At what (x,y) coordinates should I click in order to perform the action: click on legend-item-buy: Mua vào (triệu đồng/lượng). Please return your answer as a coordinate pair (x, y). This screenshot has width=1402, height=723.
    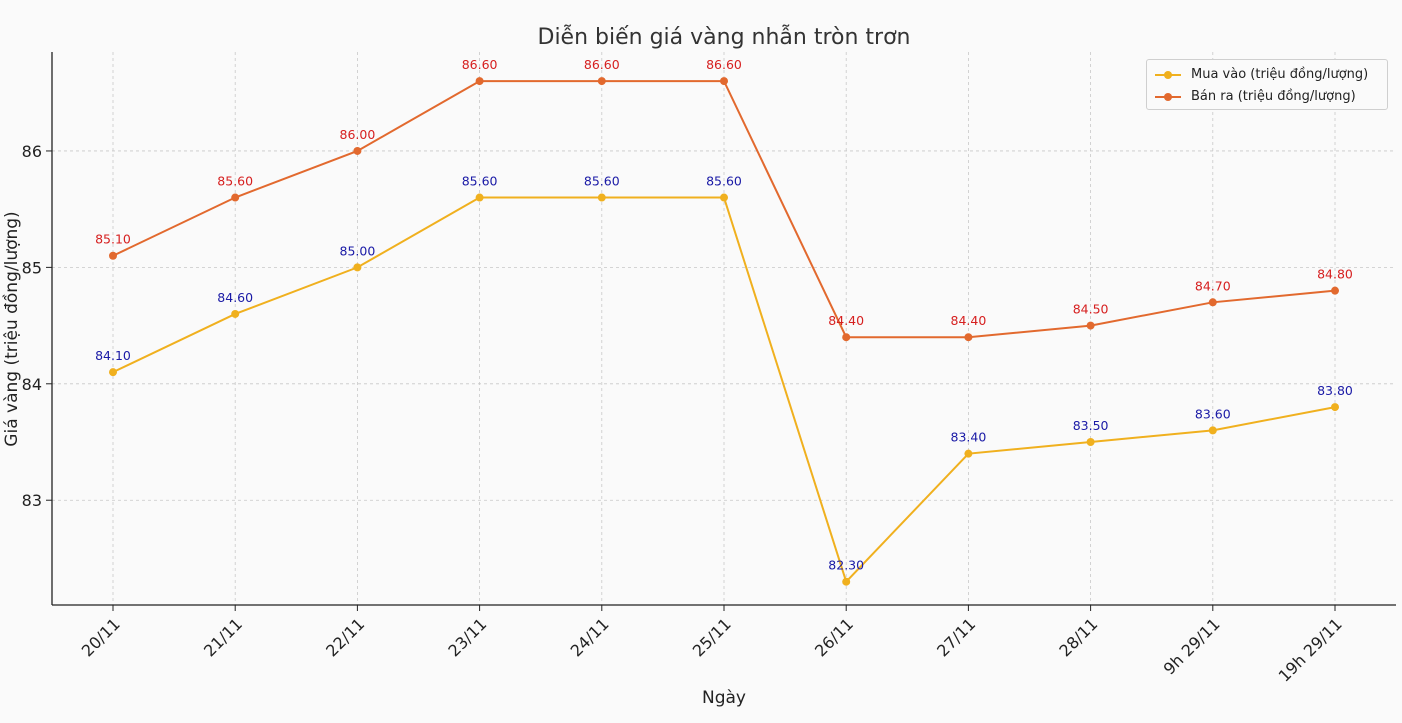
    Looking at the image, I should click on (1267, 75).